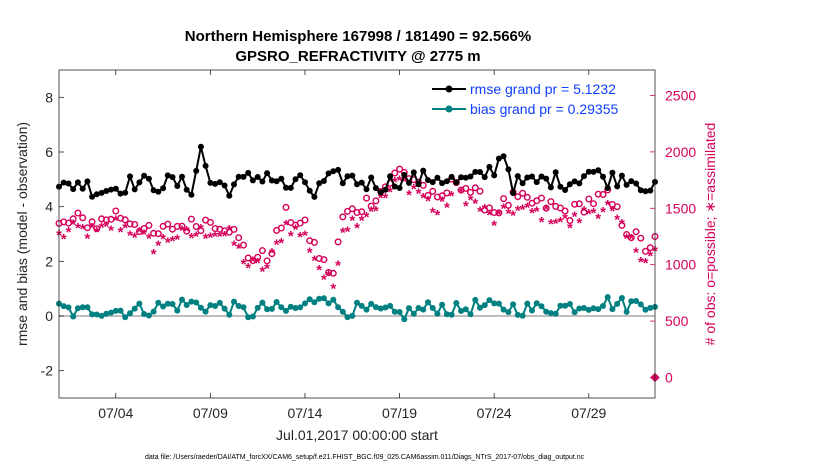 The width and height of the screenshot is (830, 470). I want to click on y-axis-right: 0 500 1000 1500 2000 2500, so click(673, 236).